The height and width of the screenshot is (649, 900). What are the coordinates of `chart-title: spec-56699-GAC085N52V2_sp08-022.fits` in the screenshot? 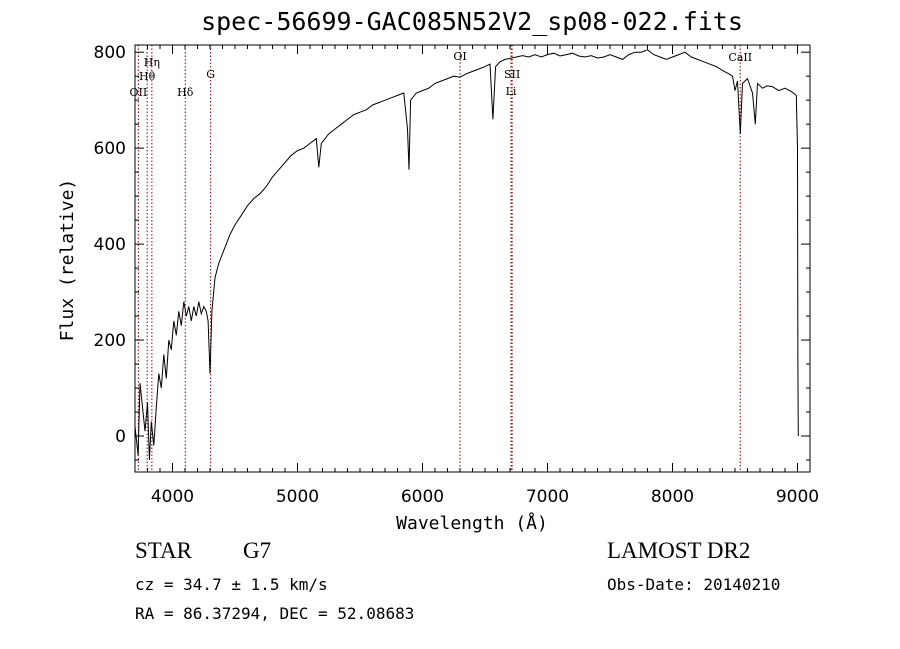 It's located at (472, 21).